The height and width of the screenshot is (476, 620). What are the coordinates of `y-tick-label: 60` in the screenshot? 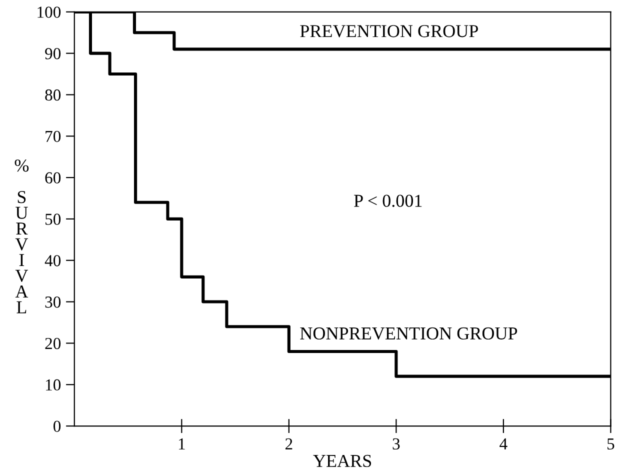 It's located at (53, 178).